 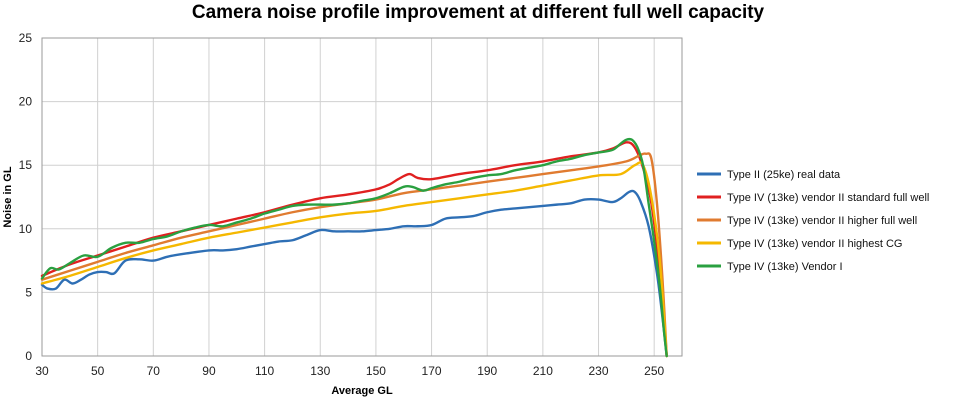 What do you see at coordinates (654, 371) in the screenshot?
I see `x-tick-label: 250` at bounding box center [654, 371].